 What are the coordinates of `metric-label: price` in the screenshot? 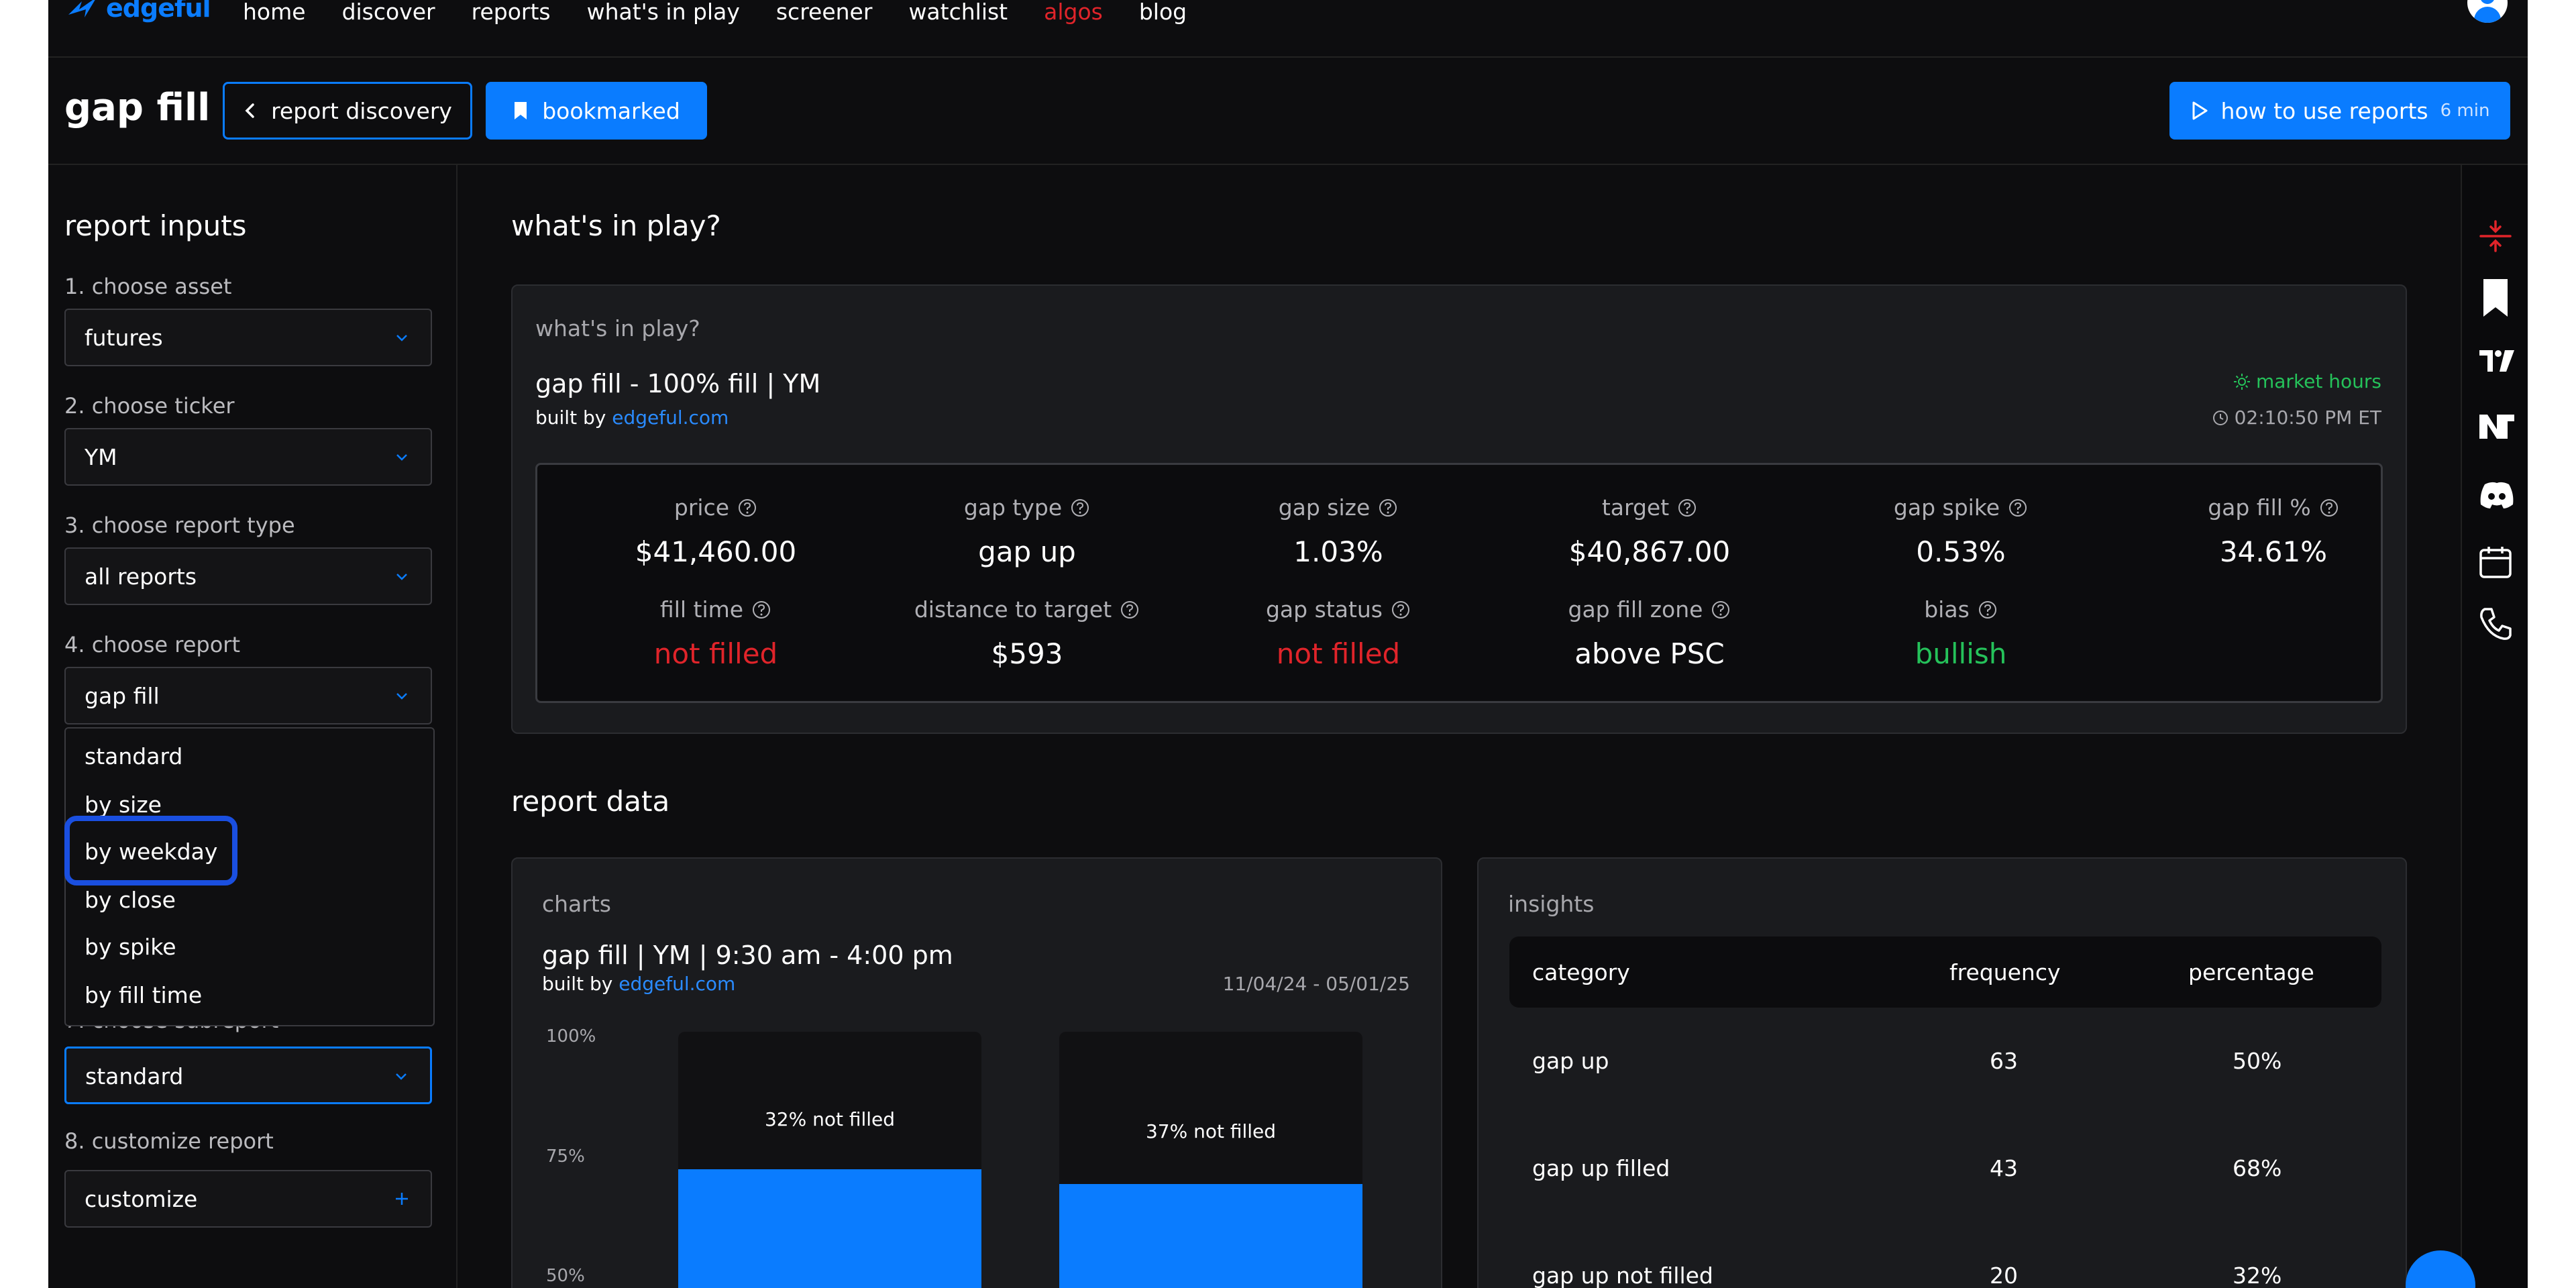 It's located at (715, 507).